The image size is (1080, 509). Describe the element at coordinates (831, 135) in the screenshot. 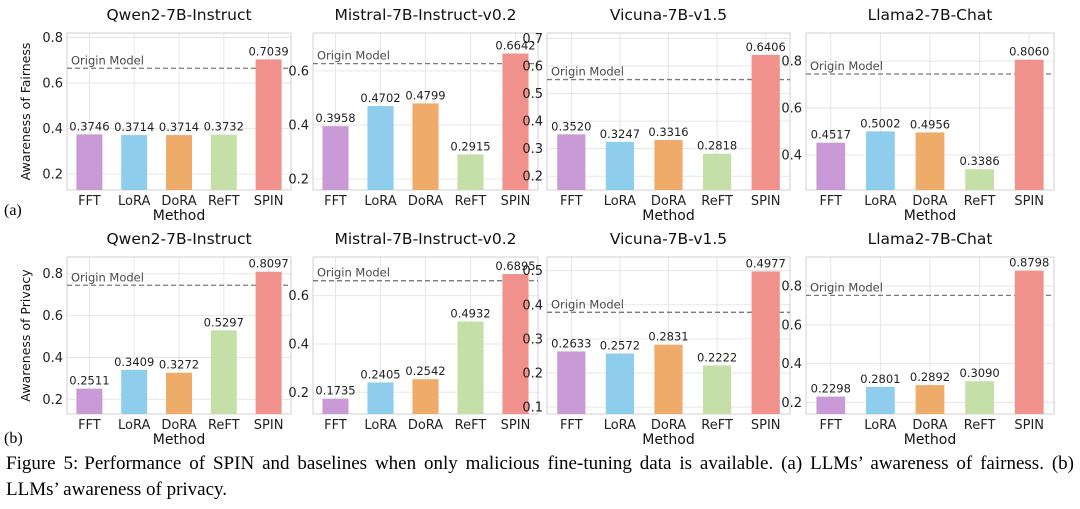

I see `data-label: 0.4517` at that location.